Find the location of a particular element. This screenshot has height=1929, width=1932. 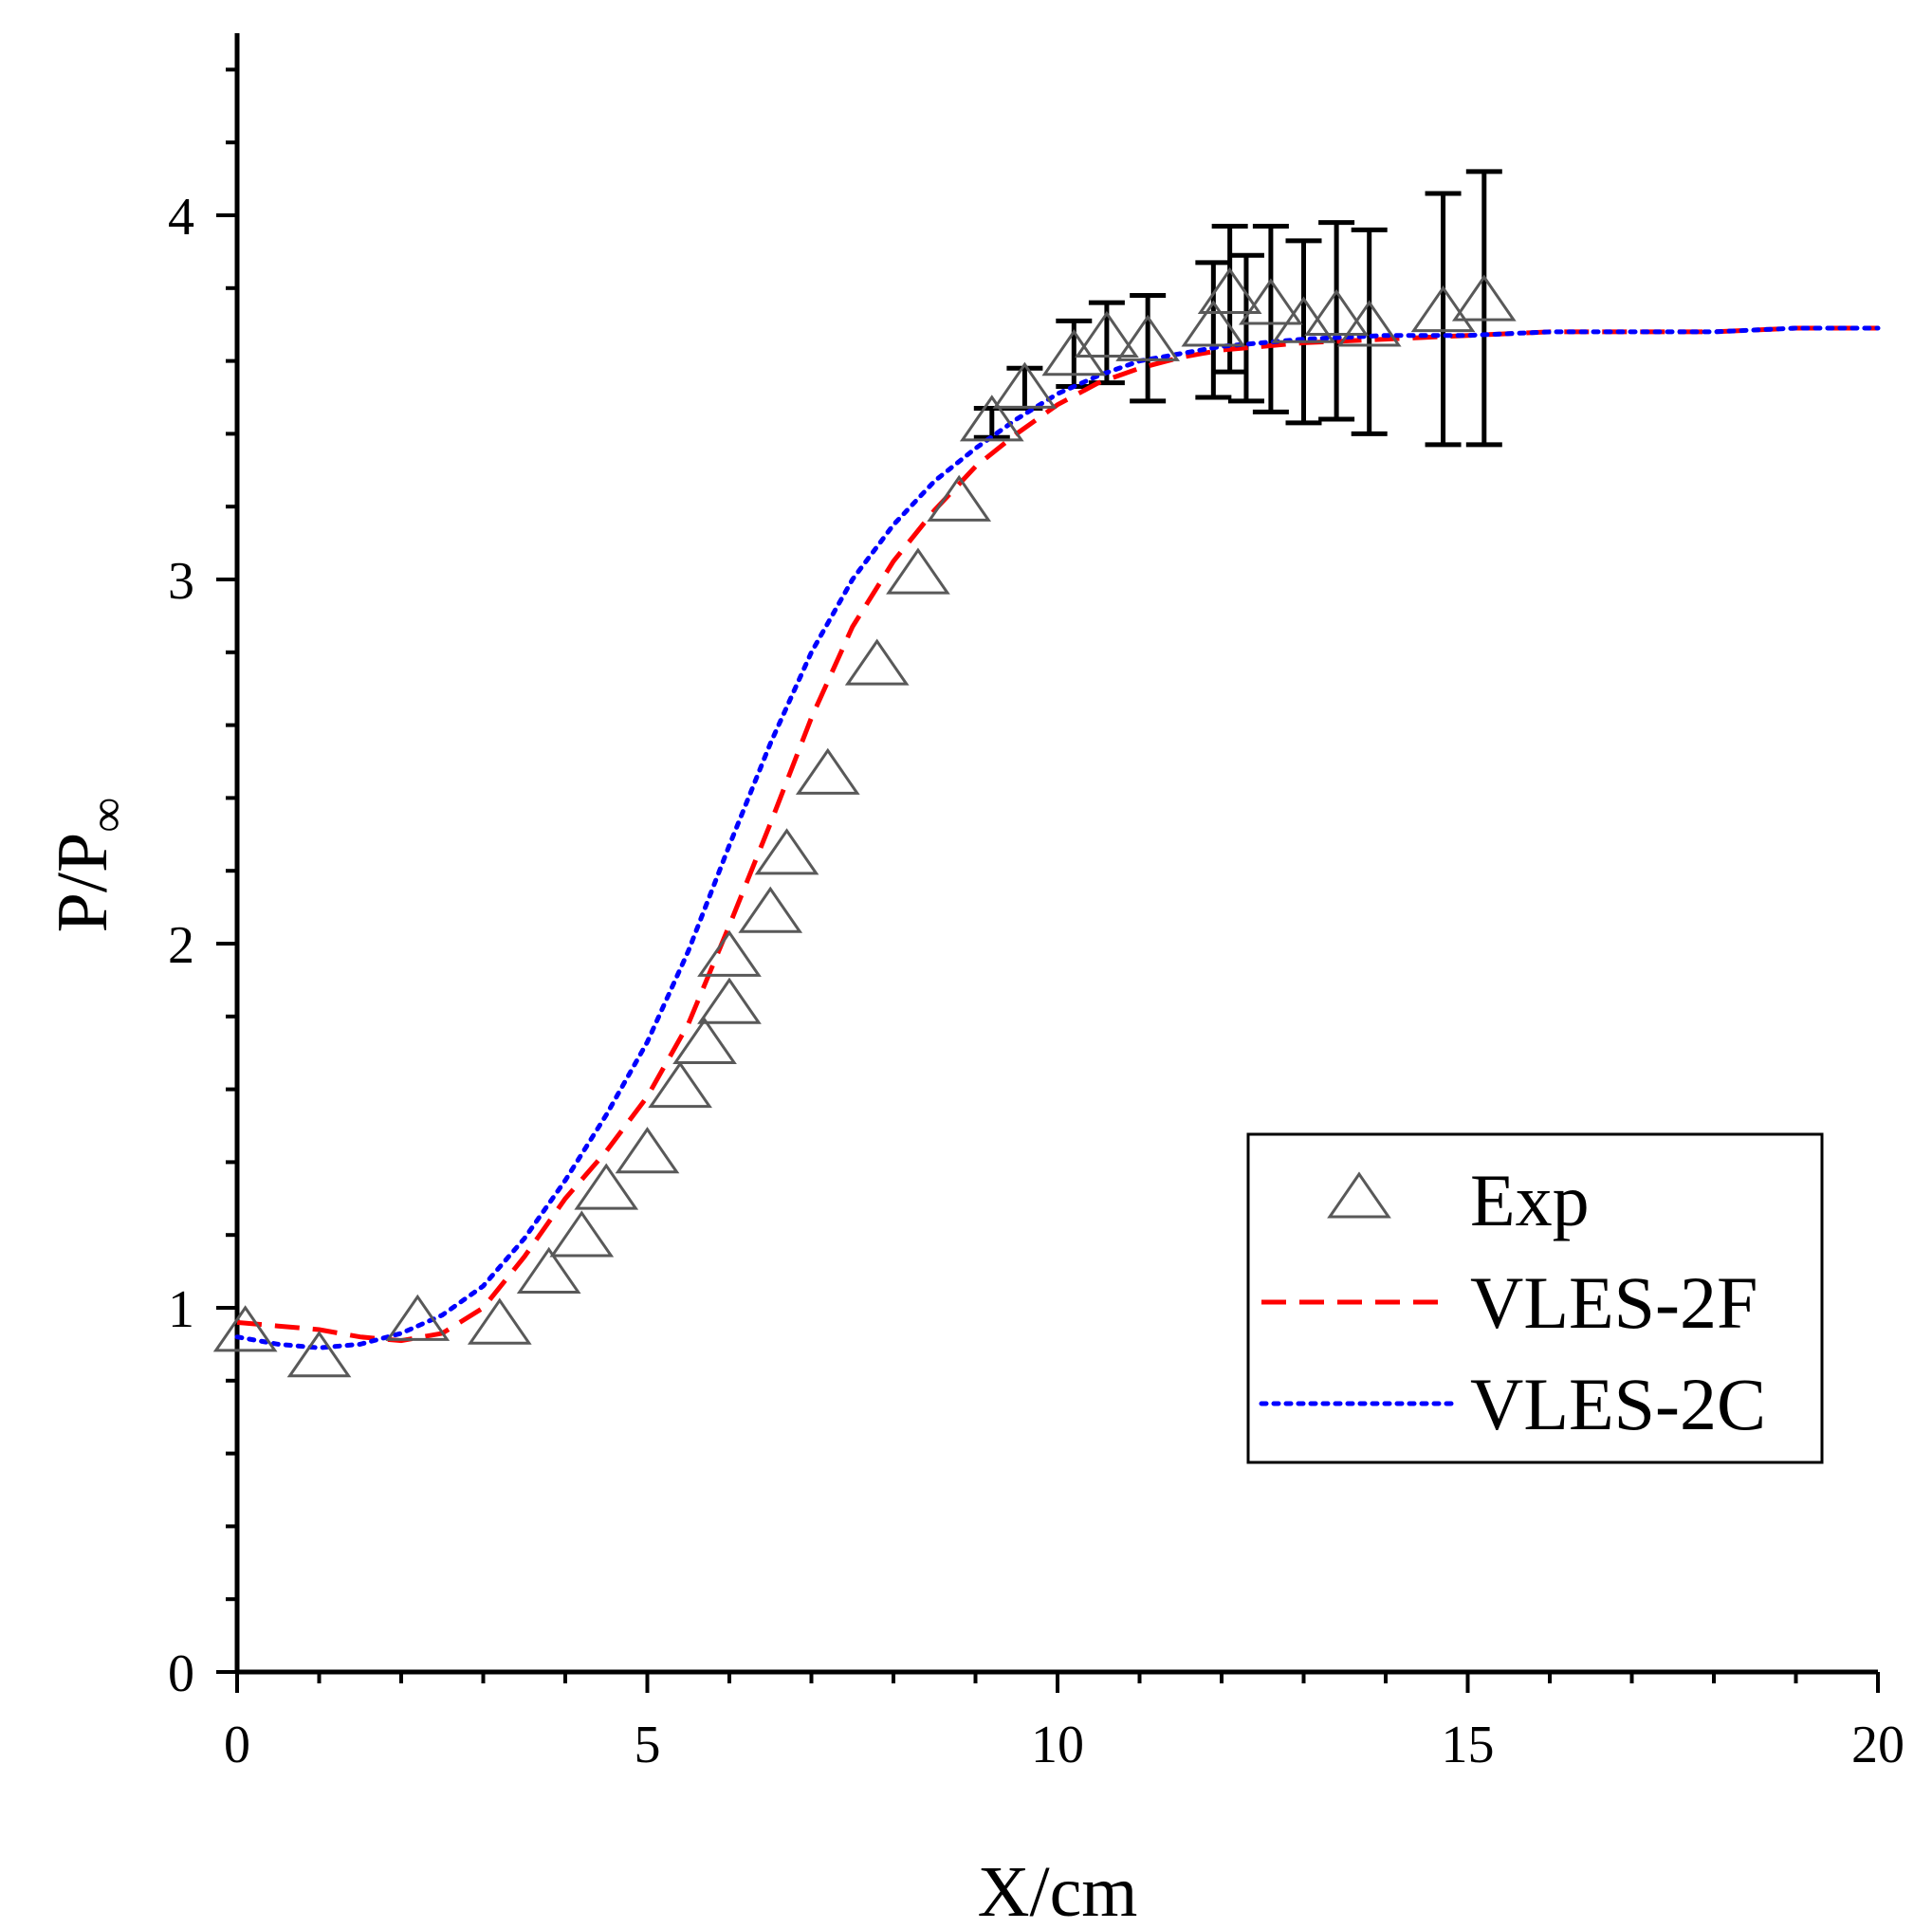

legend-label: VLES-2C is located at coordinates (1618, 1404).